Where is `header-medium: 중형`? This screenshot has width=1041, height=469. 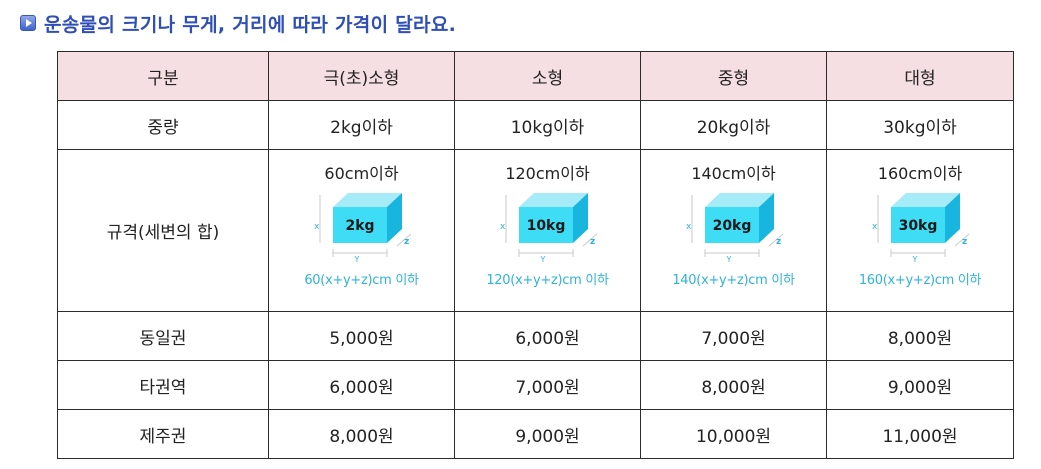 header-medium: 중형 is located at coordinates (733, 76).